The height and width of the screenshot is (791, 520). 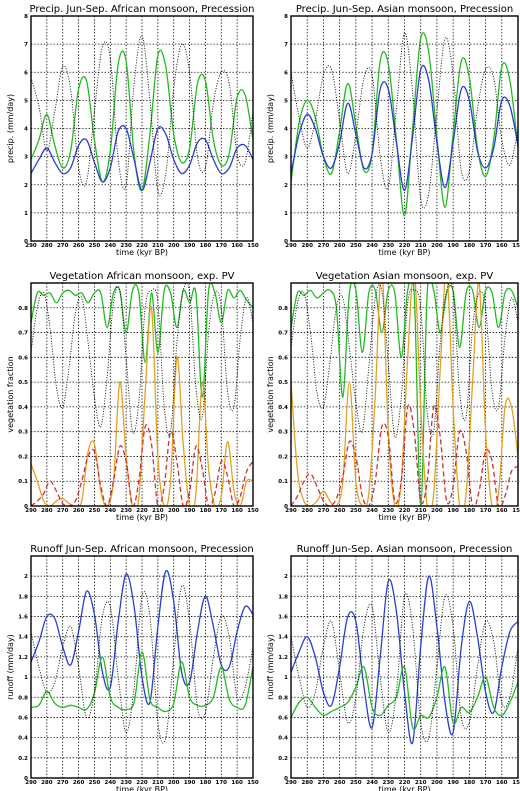 I want to click on chart-title: Vegetation African monsoon, exp. PV, so click(x=142, y=276).